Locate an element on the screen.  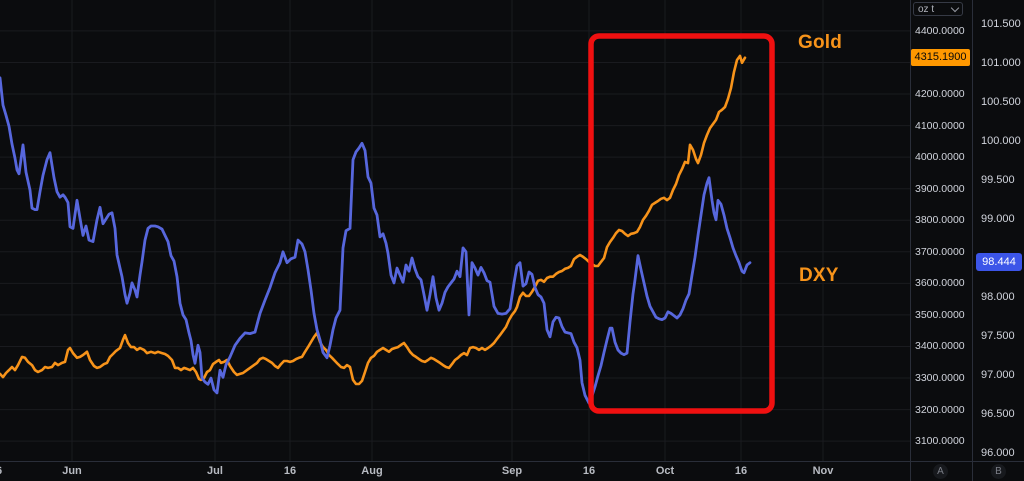
dxy-series-label: DXY is located at coordinates (819, 275).